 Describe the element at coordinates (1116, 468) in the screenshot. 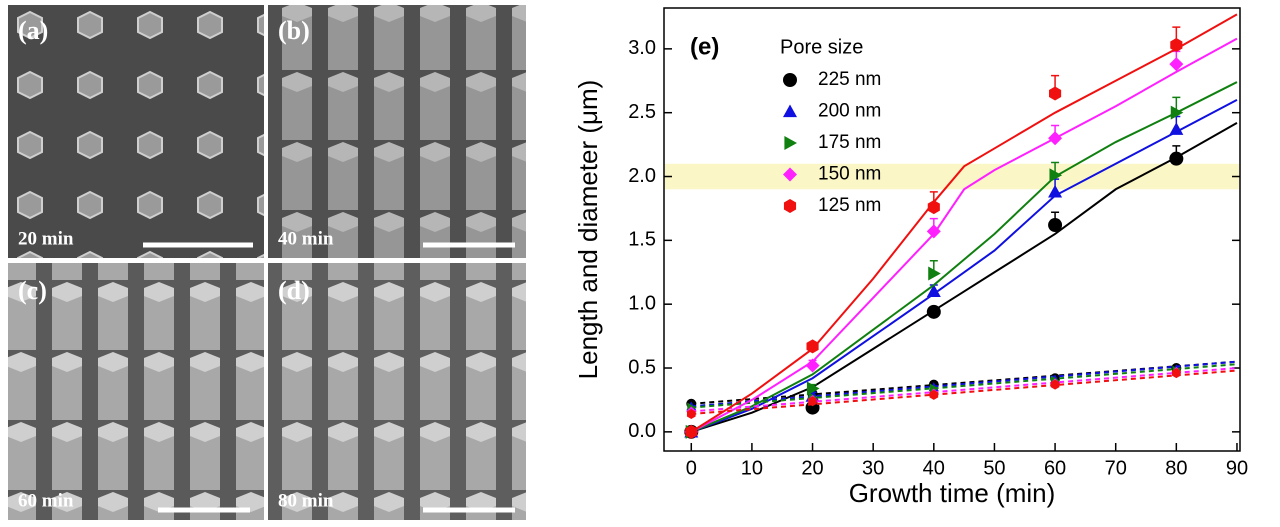

I see `x-tick-label: 70` at that location.